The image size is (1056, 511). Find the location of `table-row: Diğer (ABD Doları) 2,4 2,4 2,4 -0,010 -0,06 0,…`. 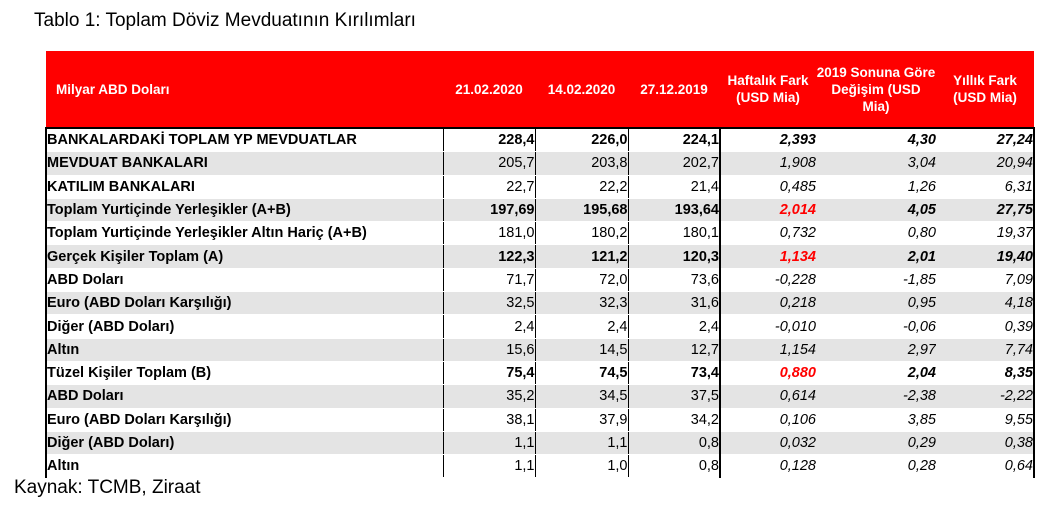

table-row: Diğer (ABD Doları) 2,4 2,4 2,4 -0,010 -0,06 0,… is located at coordinates (540, 326).